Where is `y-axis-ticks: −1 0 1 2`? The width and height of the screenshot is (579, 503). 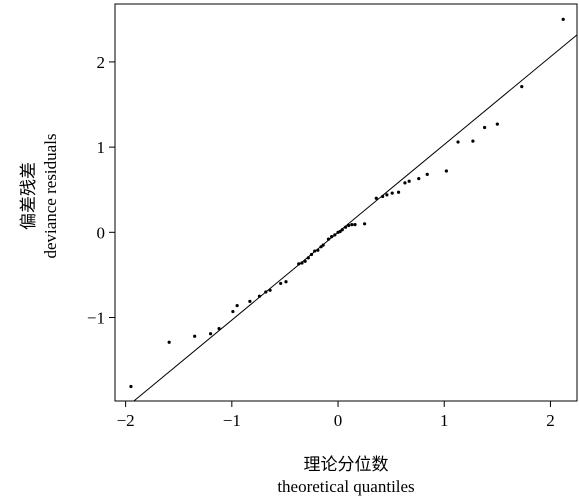
y-axis-ticks: −1 0 1 2 is located at coordinates (101, 190).